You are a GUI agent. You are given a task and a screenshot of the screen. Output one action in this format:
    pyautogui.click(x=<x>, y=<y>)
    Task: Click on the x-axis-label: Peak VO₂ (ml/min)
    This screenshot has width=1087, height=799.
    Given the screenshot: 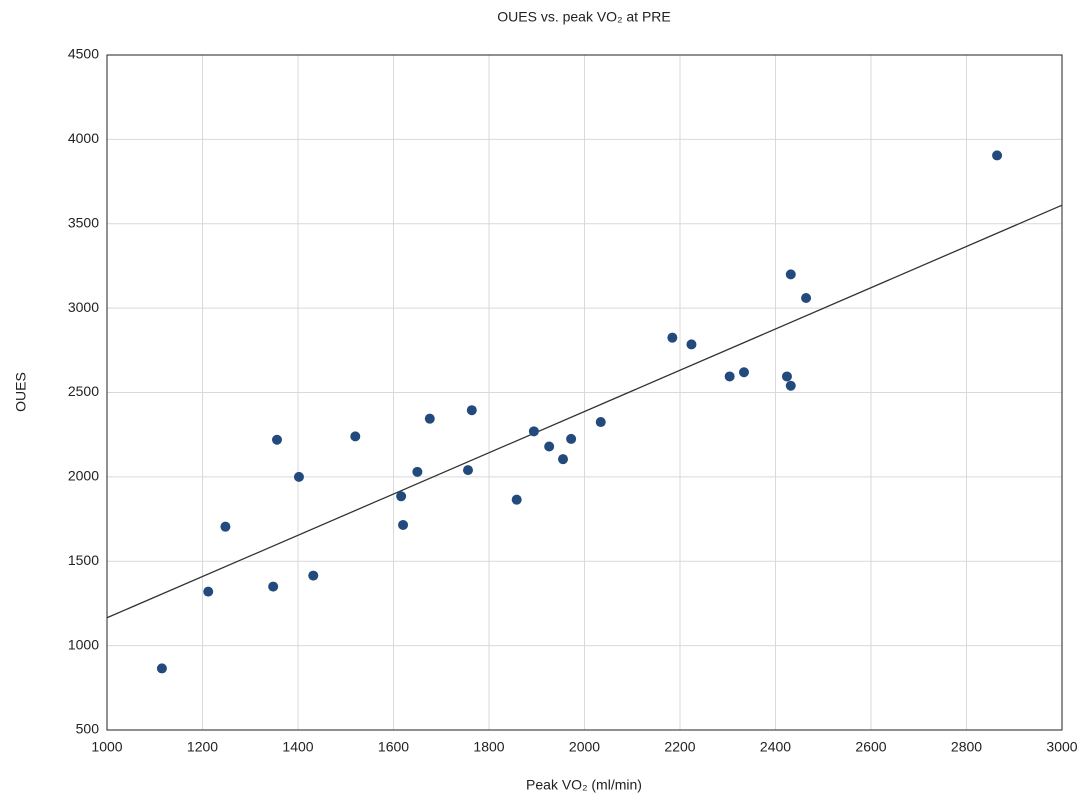 What is the action you would take?
    pyautogui.click(x=584, y=785)
    